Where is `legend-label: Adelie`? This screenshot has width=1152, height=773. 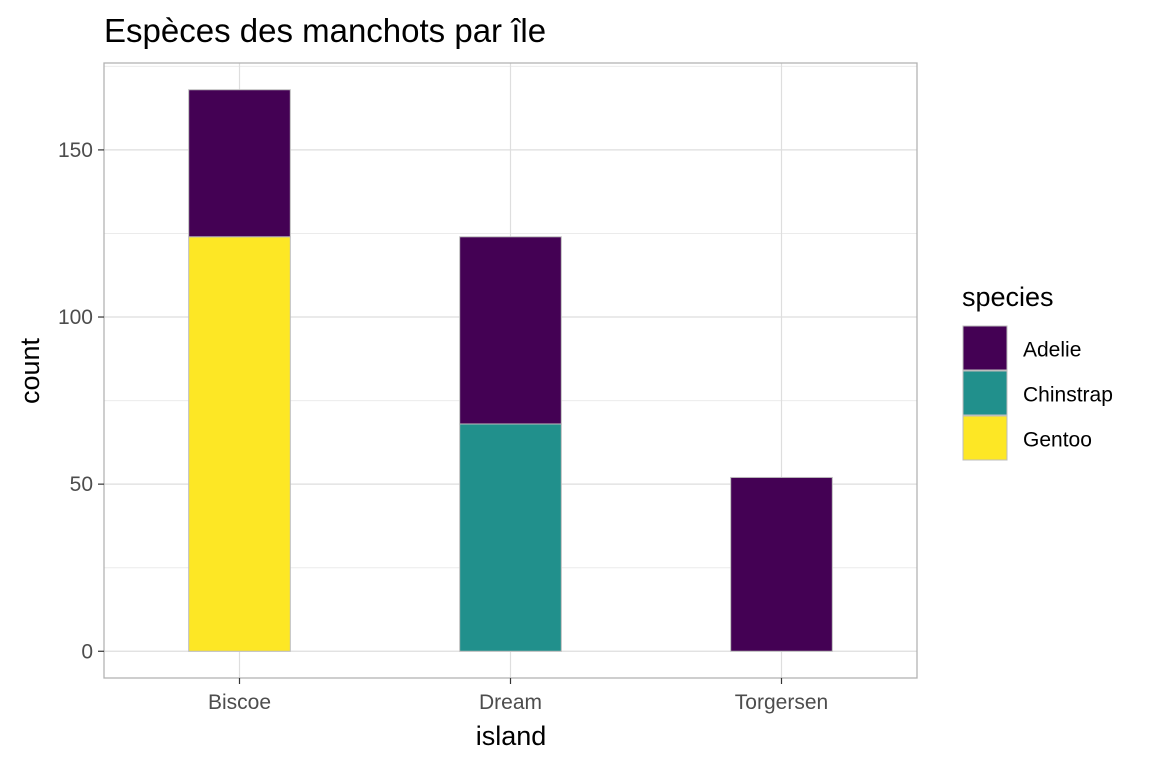 legend-label: Adelie is located at coordinates (1052, 350).